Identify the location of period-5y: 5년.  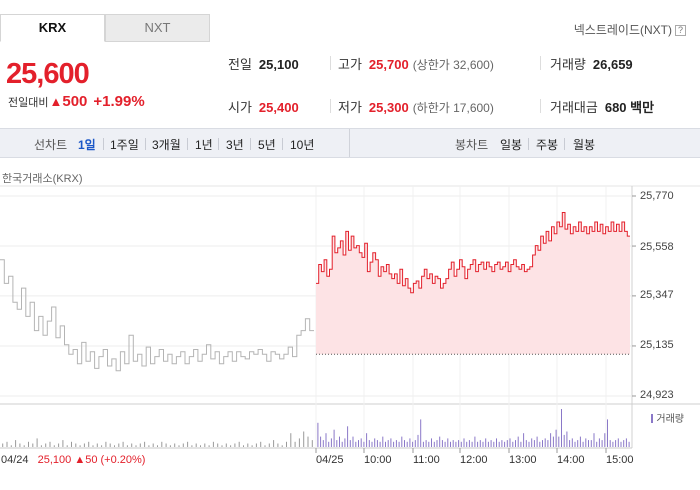
(267, 145).